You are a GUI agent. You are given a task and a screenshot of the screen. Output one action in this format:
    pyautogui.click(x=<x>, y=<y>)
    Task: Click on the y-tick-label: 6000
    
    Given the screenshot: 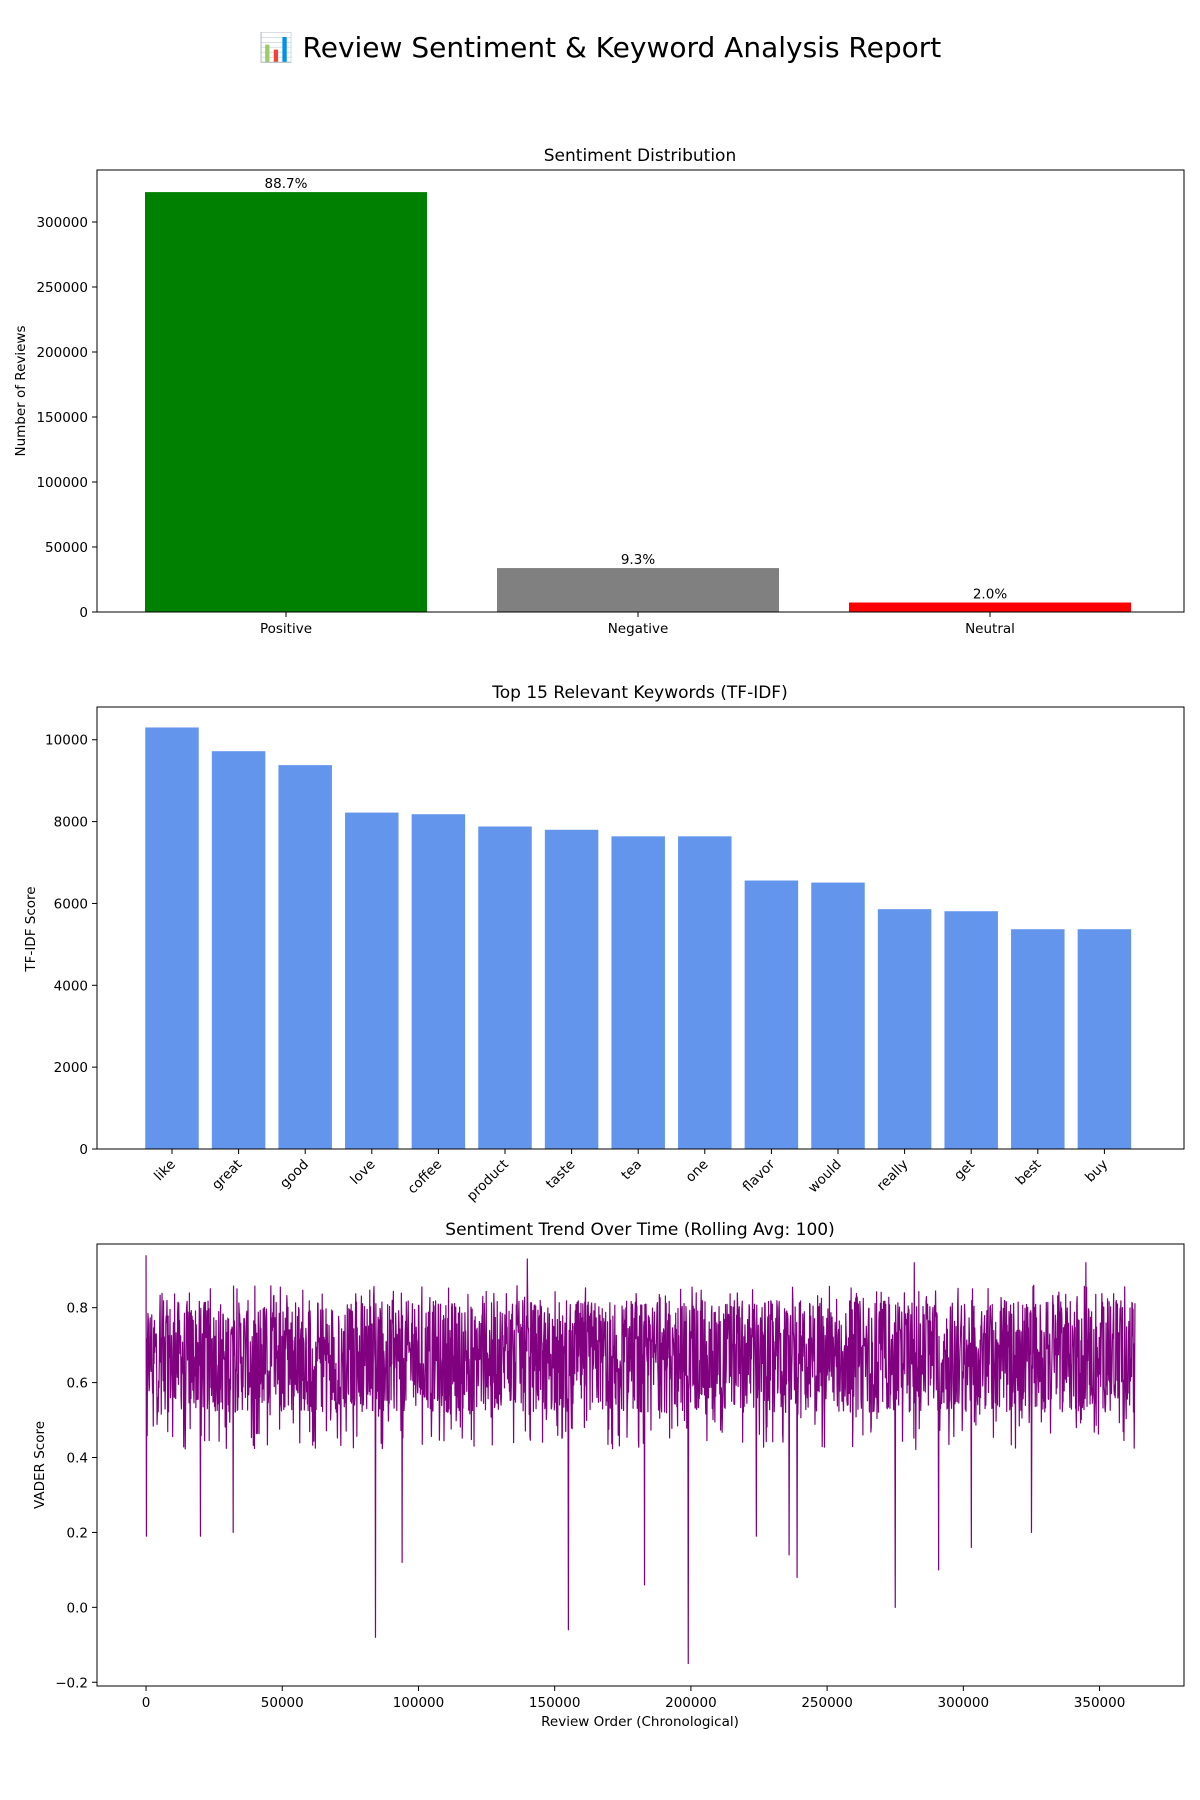 What is the action you would take?
    pyautogui.click(x=71, y=904)
    